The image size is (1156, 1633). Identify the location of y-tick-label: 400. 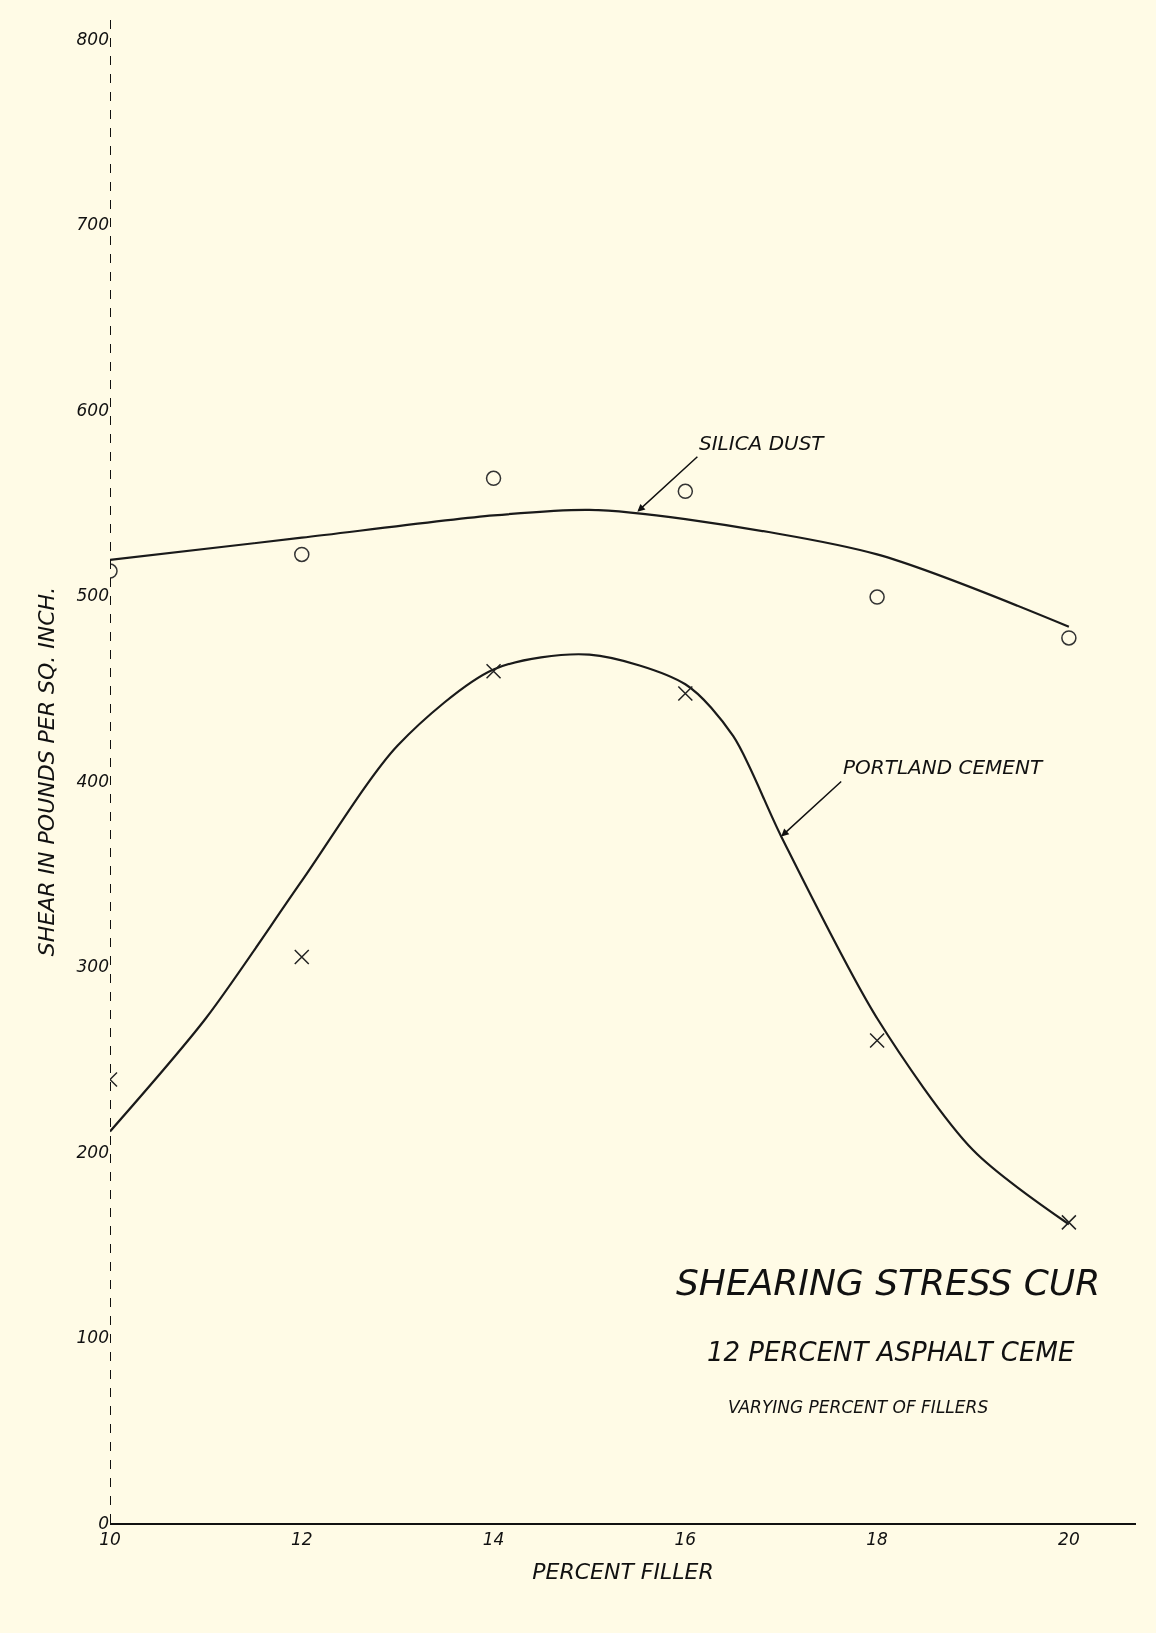
(92, 780).